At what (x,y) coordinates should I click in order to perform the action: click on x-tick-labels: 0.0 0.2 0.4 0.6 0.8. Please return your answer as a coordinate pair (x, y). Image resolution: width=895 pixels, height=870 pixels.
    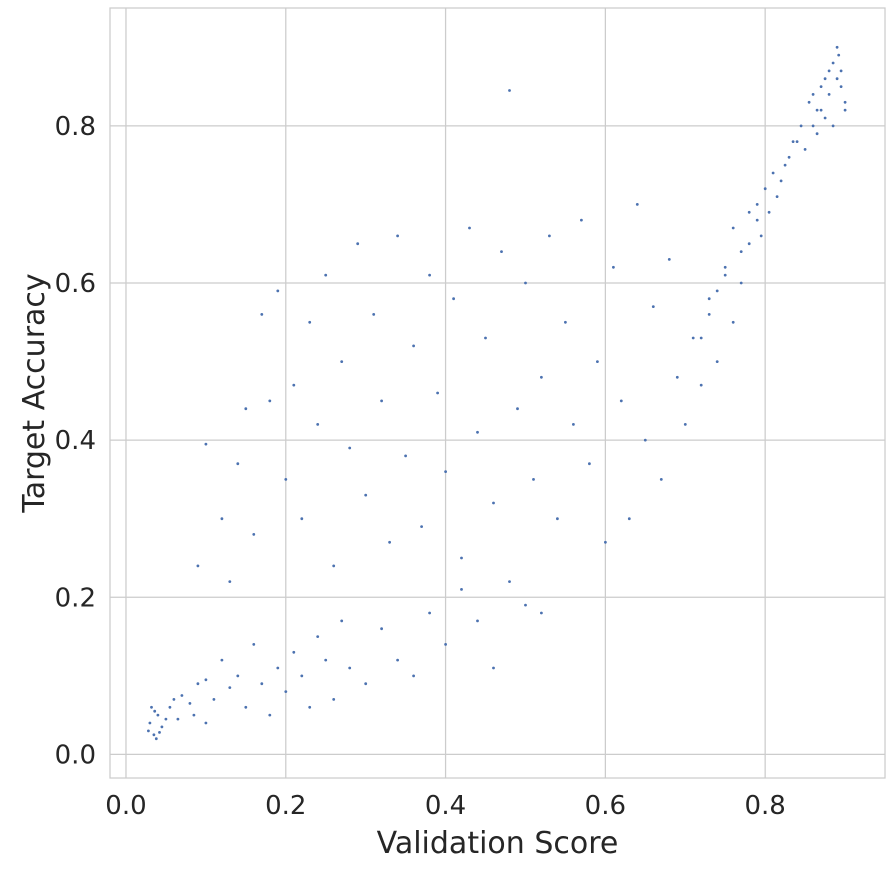
    Looking at the image, I should click on (445, 806).